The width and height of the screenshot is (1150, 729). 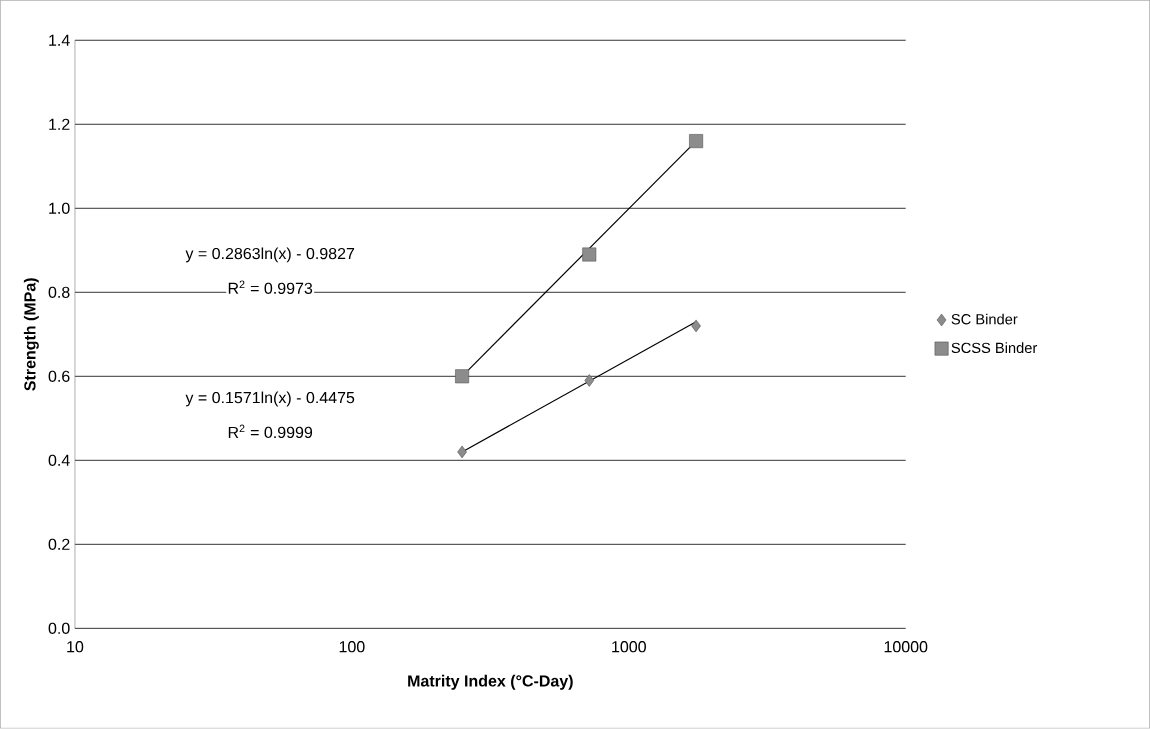 I want to click on y-tick-label: 0.2, so click(x=59, y=544).